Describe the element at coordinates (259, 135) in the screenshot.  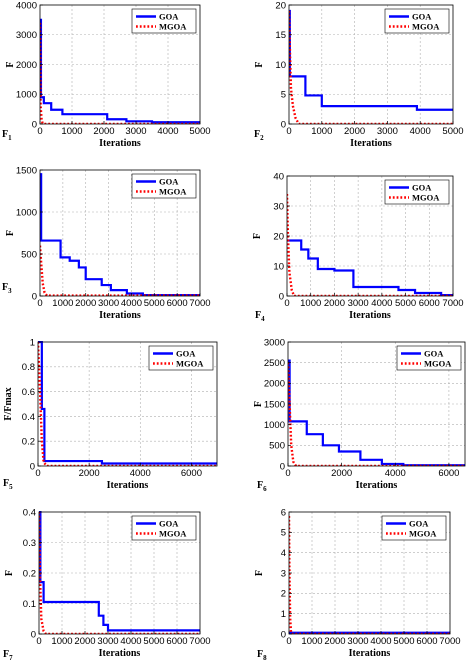
I see `panel-2-label: F2` at that location.